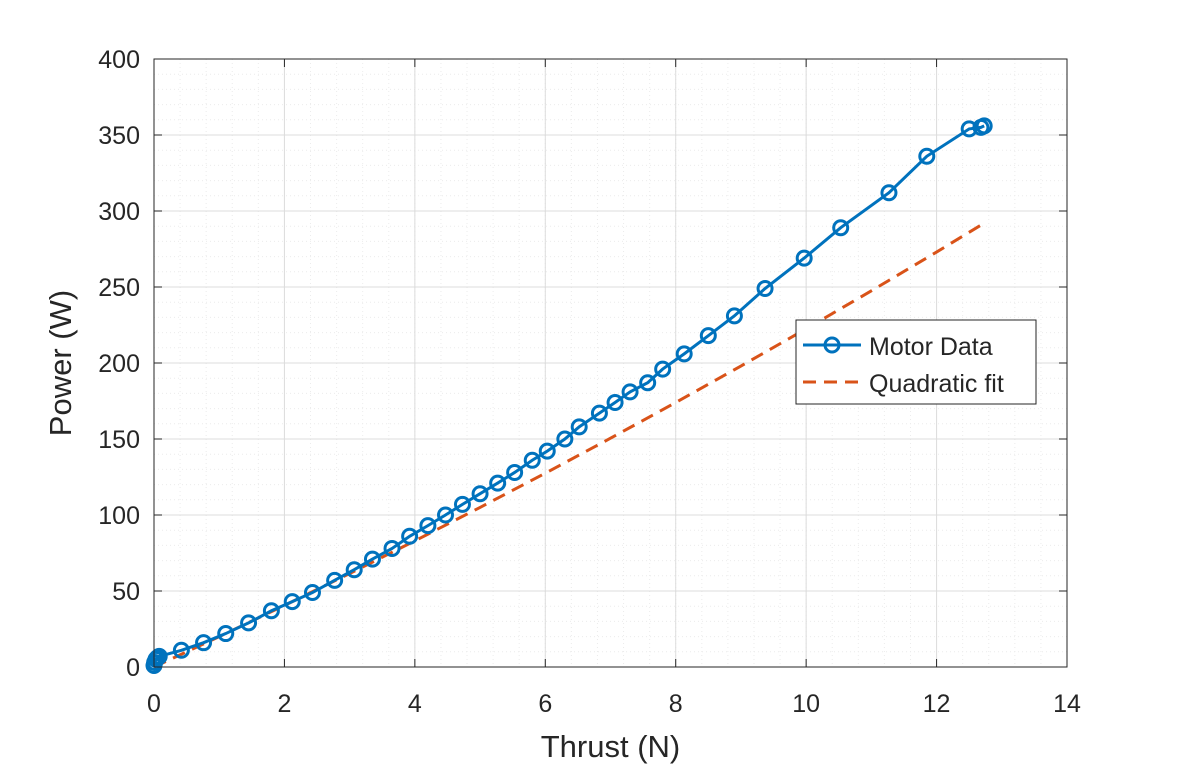  Describe the element at coordinates (284, 704) in the screenshot. I see `x-tick-label: 2` at that location.